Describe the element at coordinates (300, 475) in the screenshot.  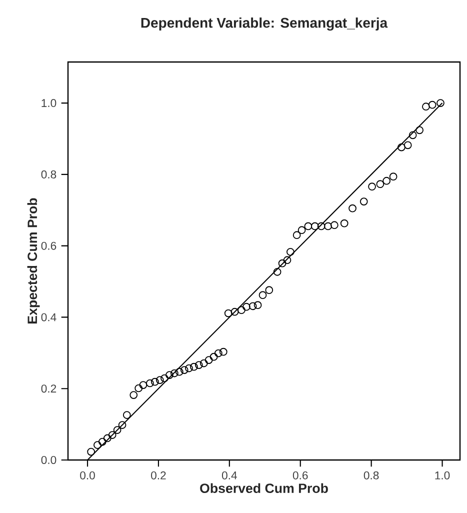
I see `x-tick-label: 0.6` at that location.